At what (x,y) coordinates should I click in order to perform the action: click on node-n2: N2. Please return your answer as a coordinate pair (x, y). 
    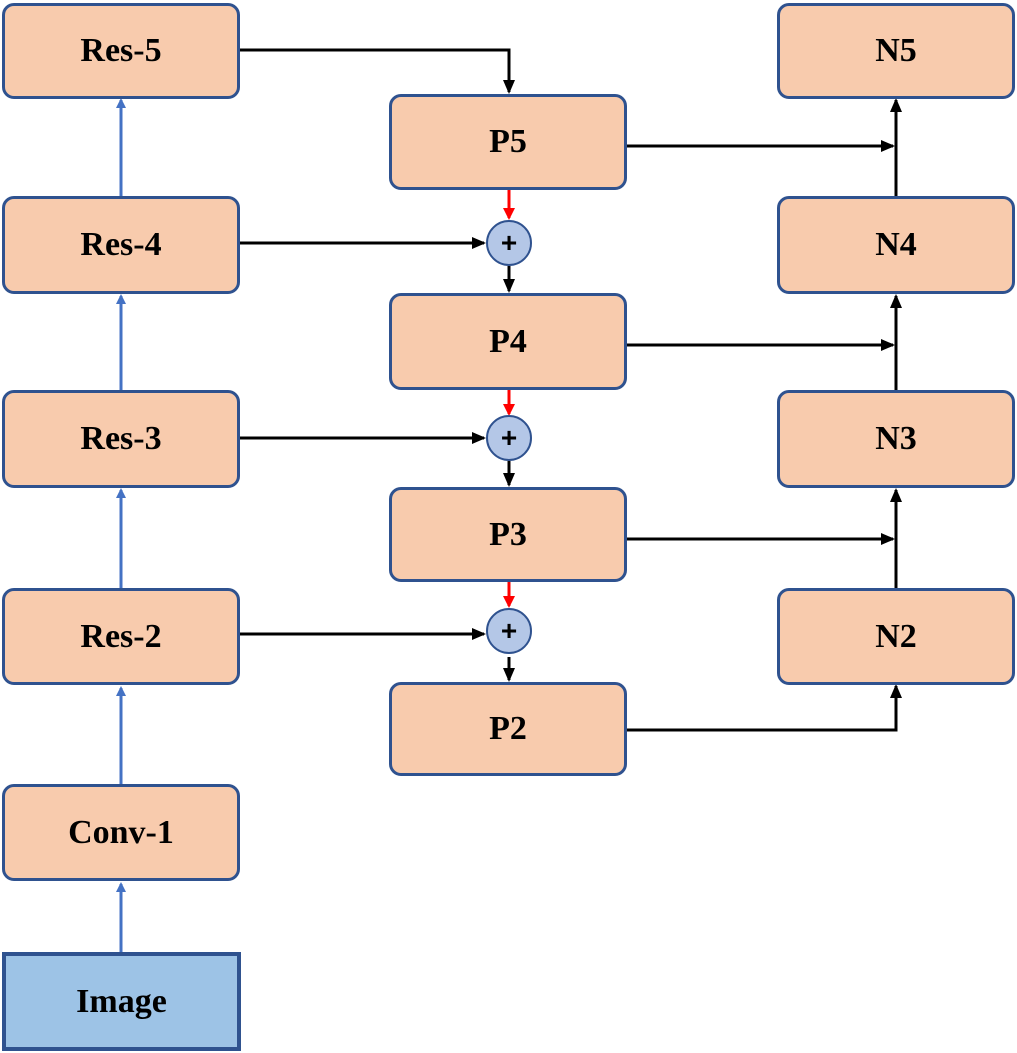
    Looking at the image, I should click on (896, 636).